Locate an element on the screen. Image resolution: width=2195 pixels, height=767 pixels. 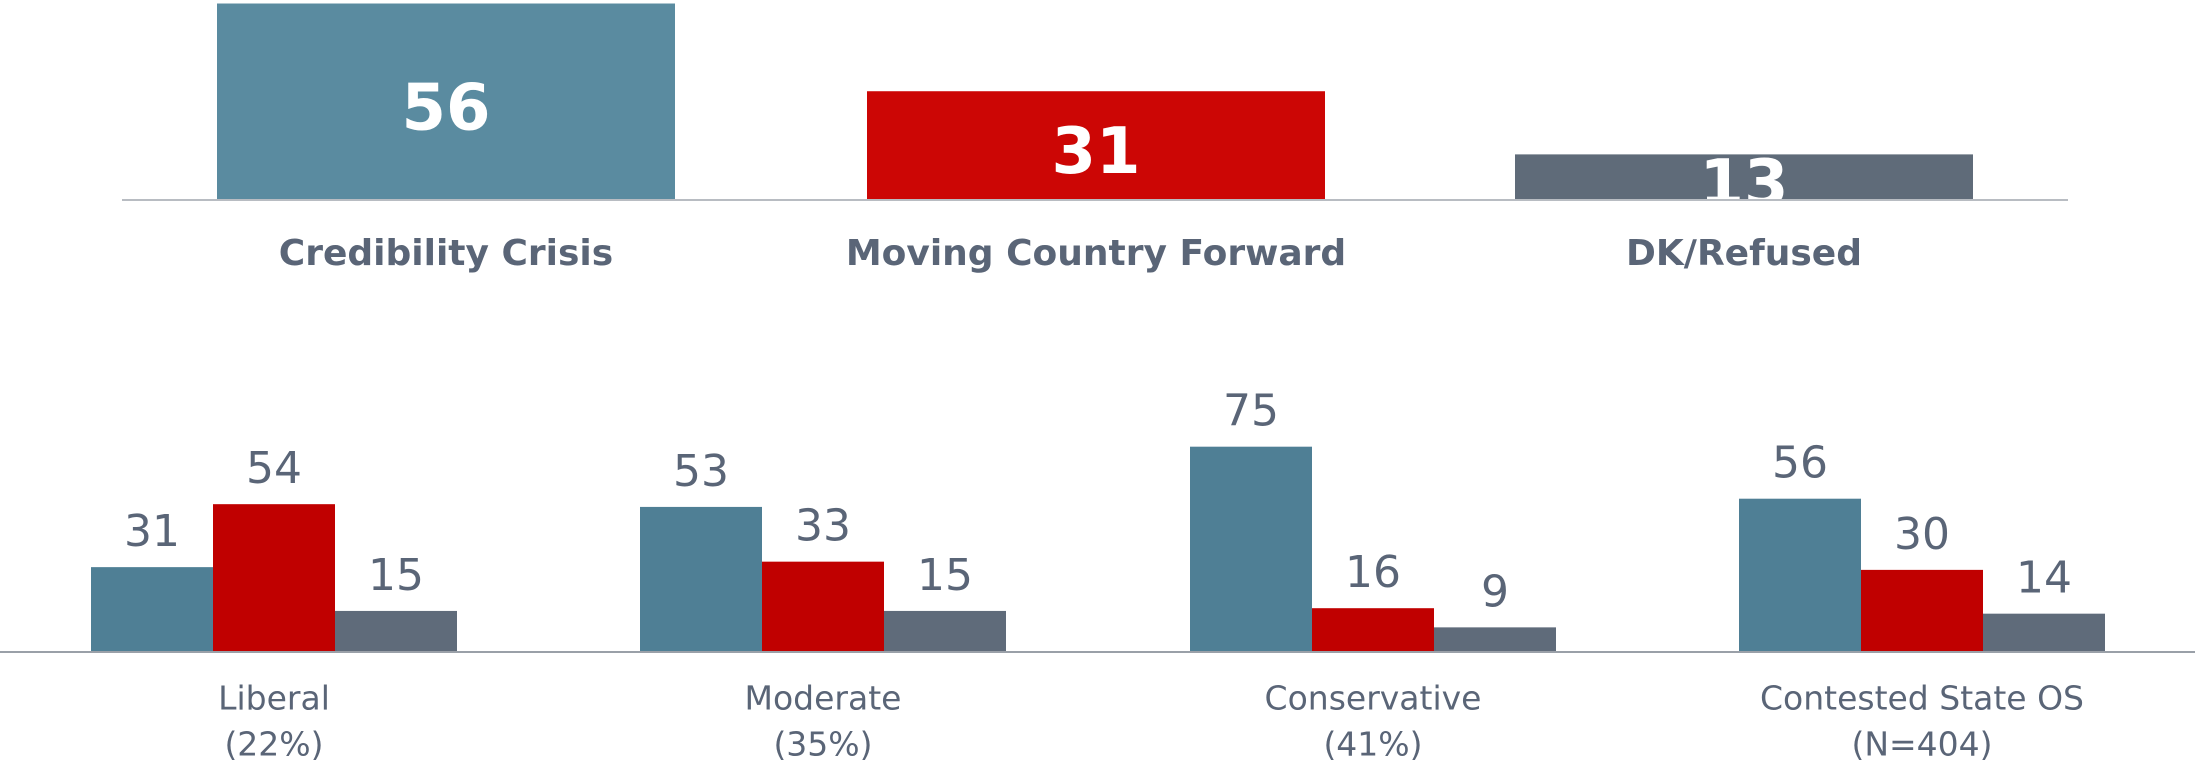
value-label: 9 is located at coordinates (1495, 591).